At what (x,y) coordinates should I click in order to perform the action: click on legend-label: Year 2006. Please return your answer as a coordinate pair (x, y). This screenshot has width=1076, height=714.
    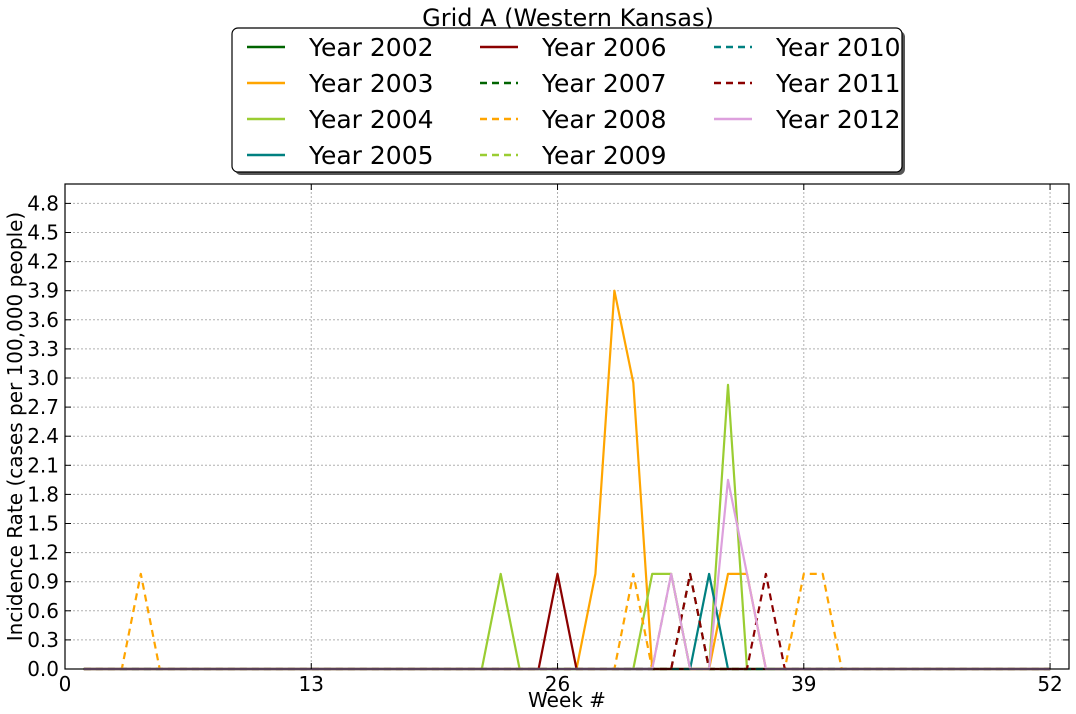
    Looking at the image, I should click on (604, 47).